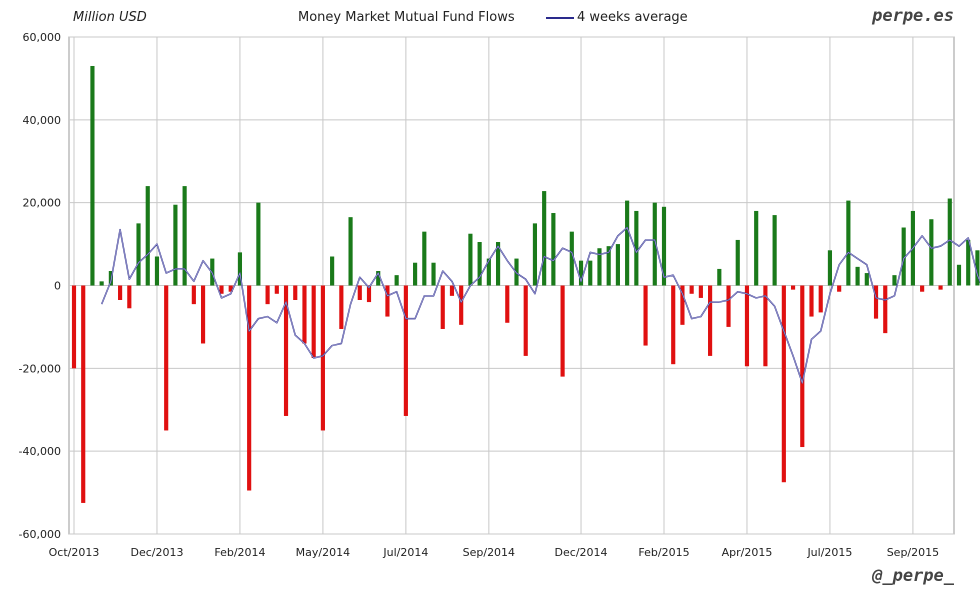  Describe the element at coordinates (406, 17) in the screenshot. I see `chart-title: Money Market Mutual Fund Flows` at that location.